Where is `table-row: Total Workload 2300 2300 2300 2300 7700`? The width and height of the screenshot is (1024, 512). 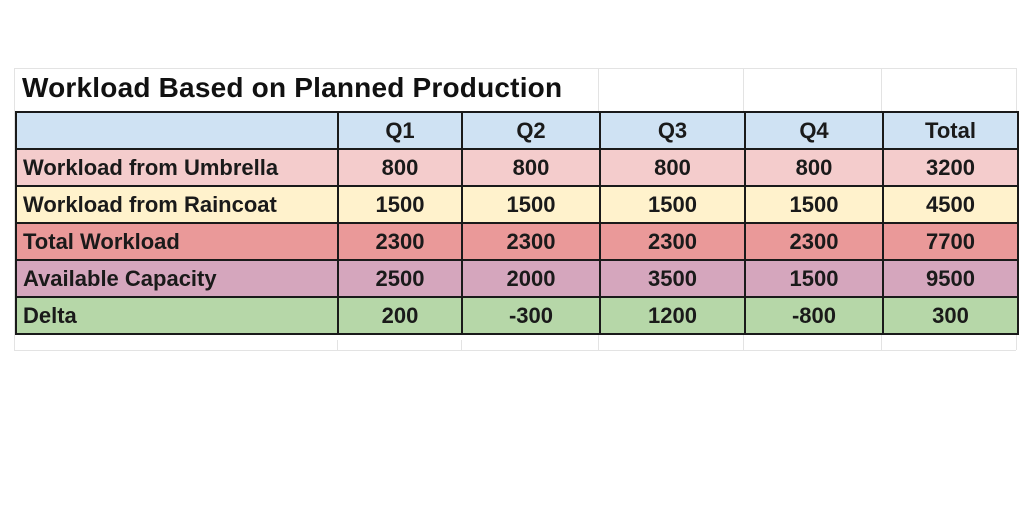 table-row: Total Workload 2300 2300 2300 2300 7700 is located at coordinates (517, 241).